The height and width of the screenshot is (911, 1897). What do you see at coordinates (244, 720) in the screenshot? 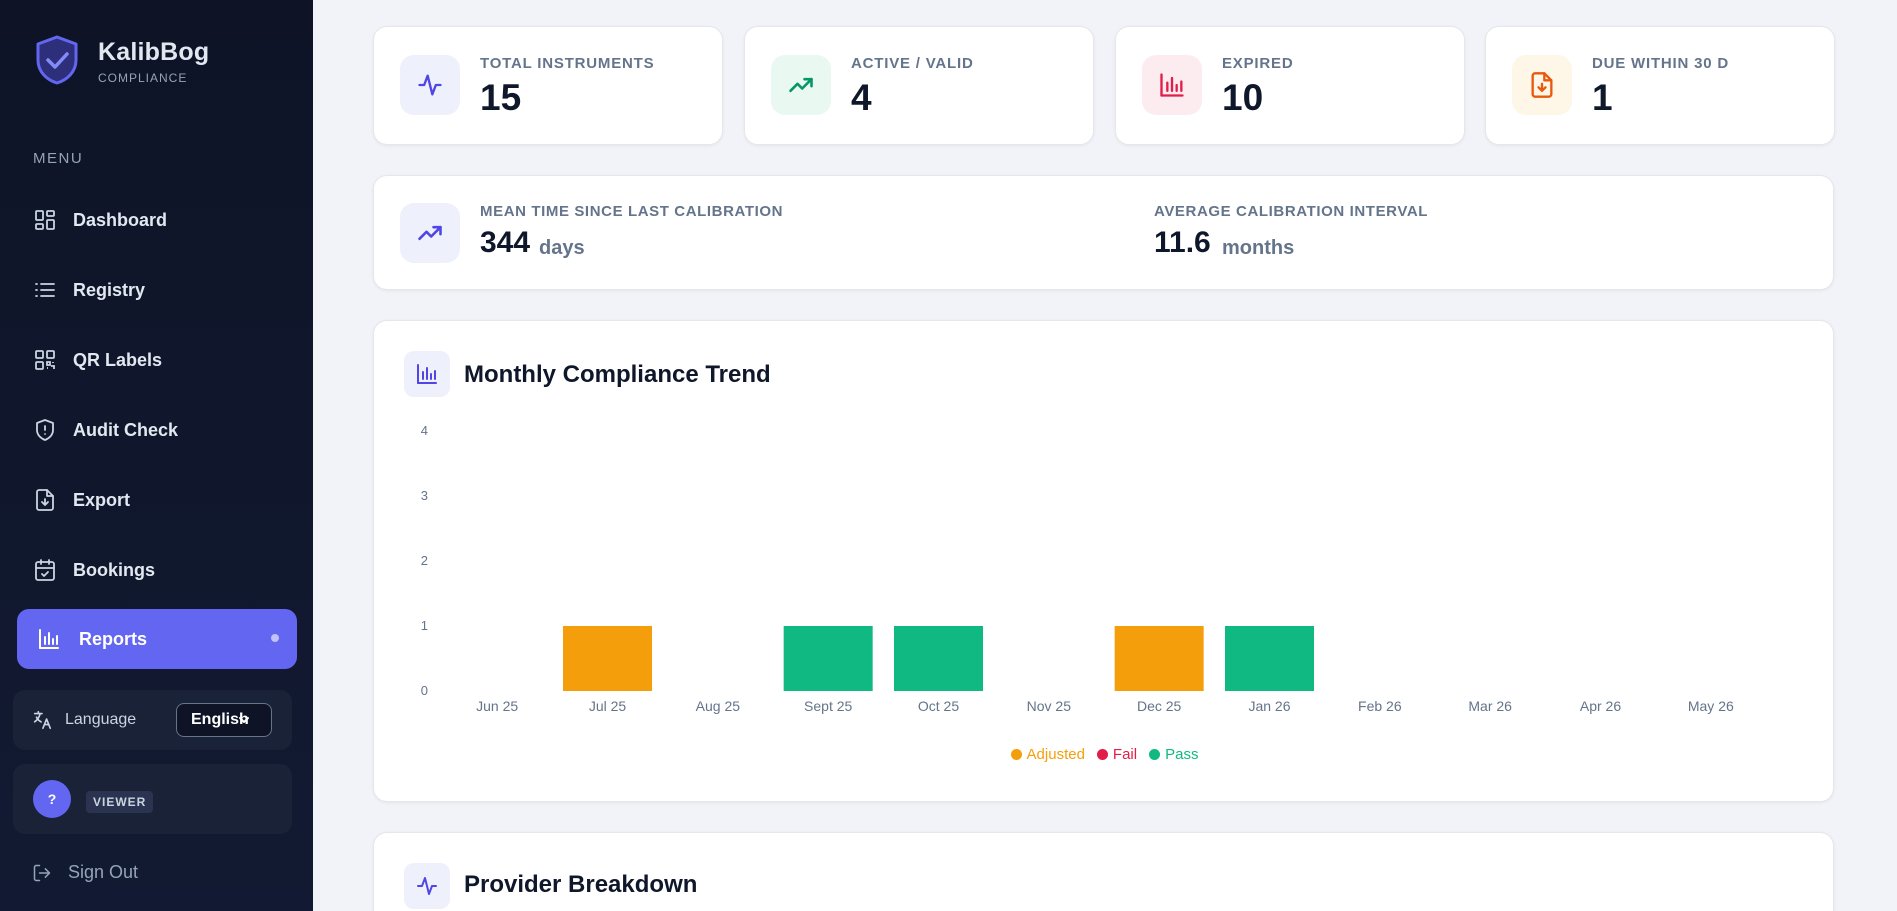
I see `chevron-down-icon` at bounding box center [244, 720].